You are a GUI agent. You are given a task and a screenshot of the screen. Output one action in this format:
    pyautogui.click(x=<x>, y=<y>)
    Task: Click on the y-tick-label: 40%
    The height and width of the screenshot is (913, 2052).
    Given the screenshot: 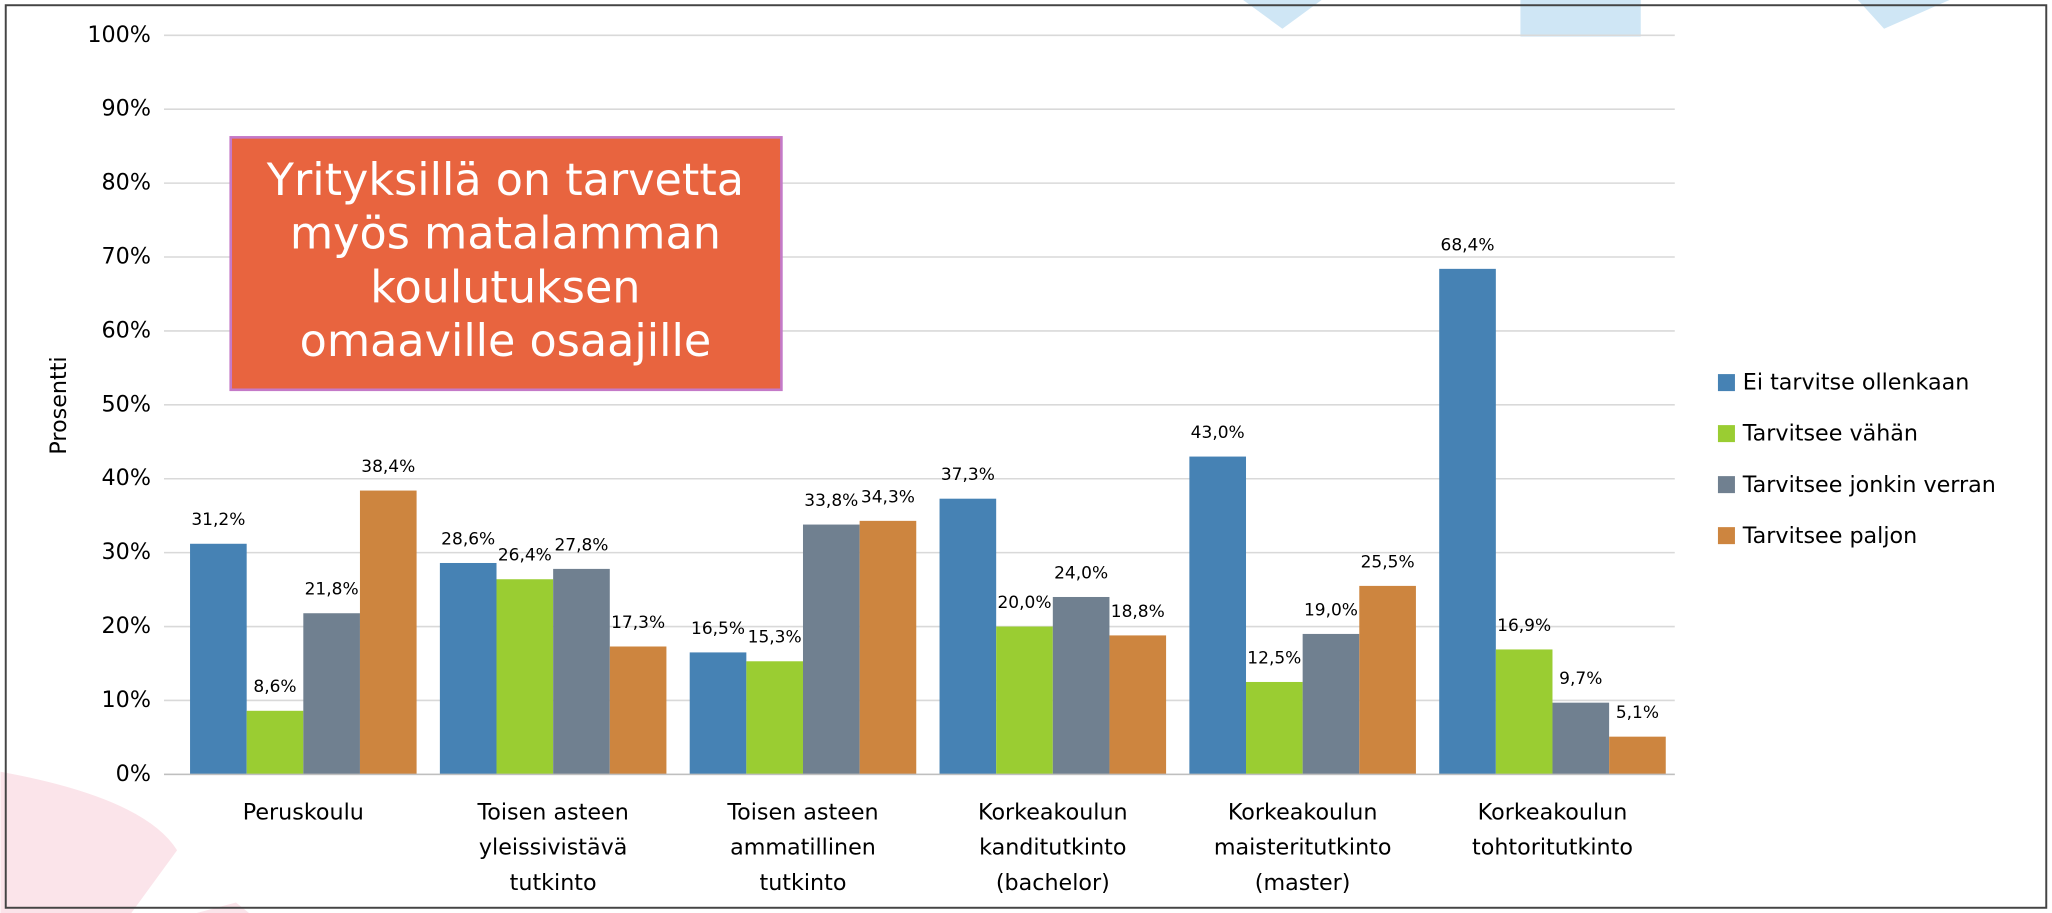 What is the action you would take?
    pyautogui.click(x=126, y=478)
    